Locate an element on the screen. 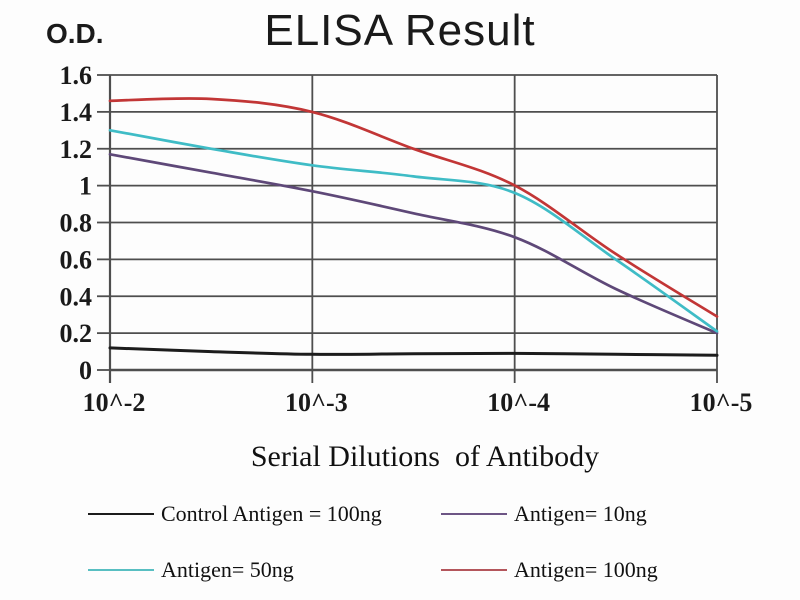 The width and height of the screenshot is (800, 600). y-tick-label: 1.2 is located at coordinates (76, 149).